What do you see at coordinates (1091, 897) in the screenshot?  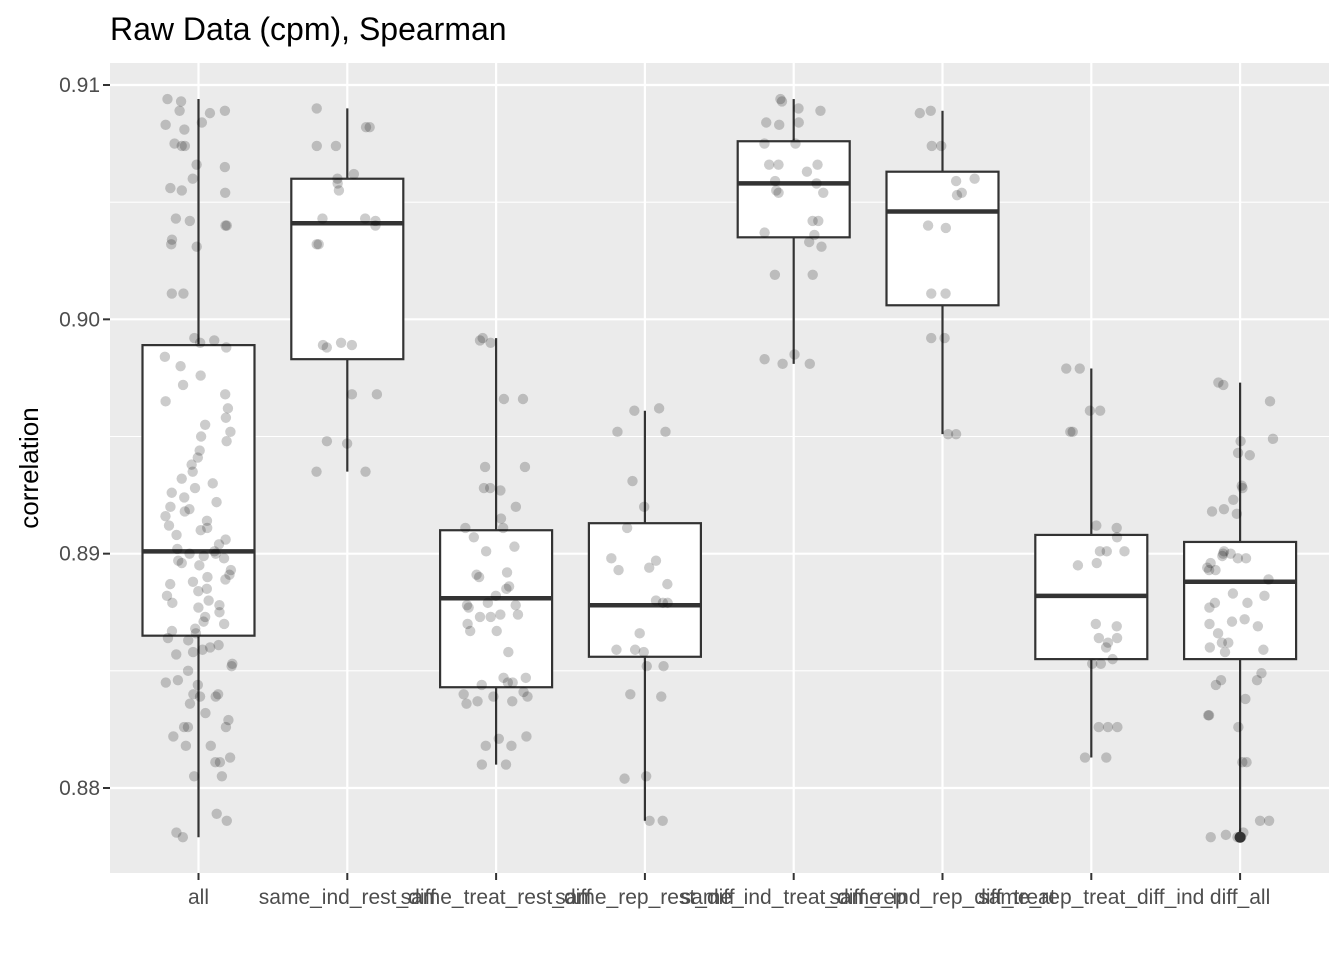 I see `x-tick-label: same_rep_treat_diff_ind` at bounding box center [1091, 897].